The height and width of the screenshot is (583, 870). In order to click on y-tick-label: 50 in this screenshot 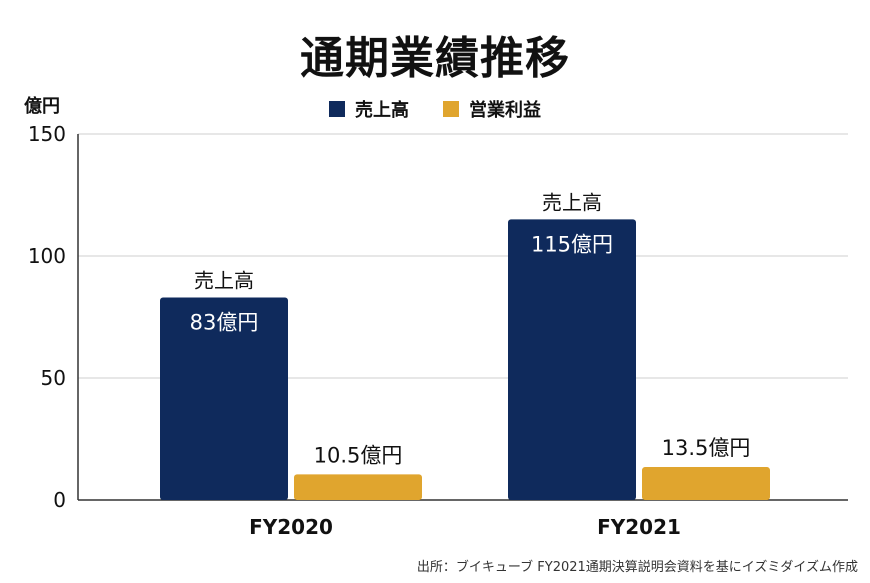, I will do `click(53, 378)`.